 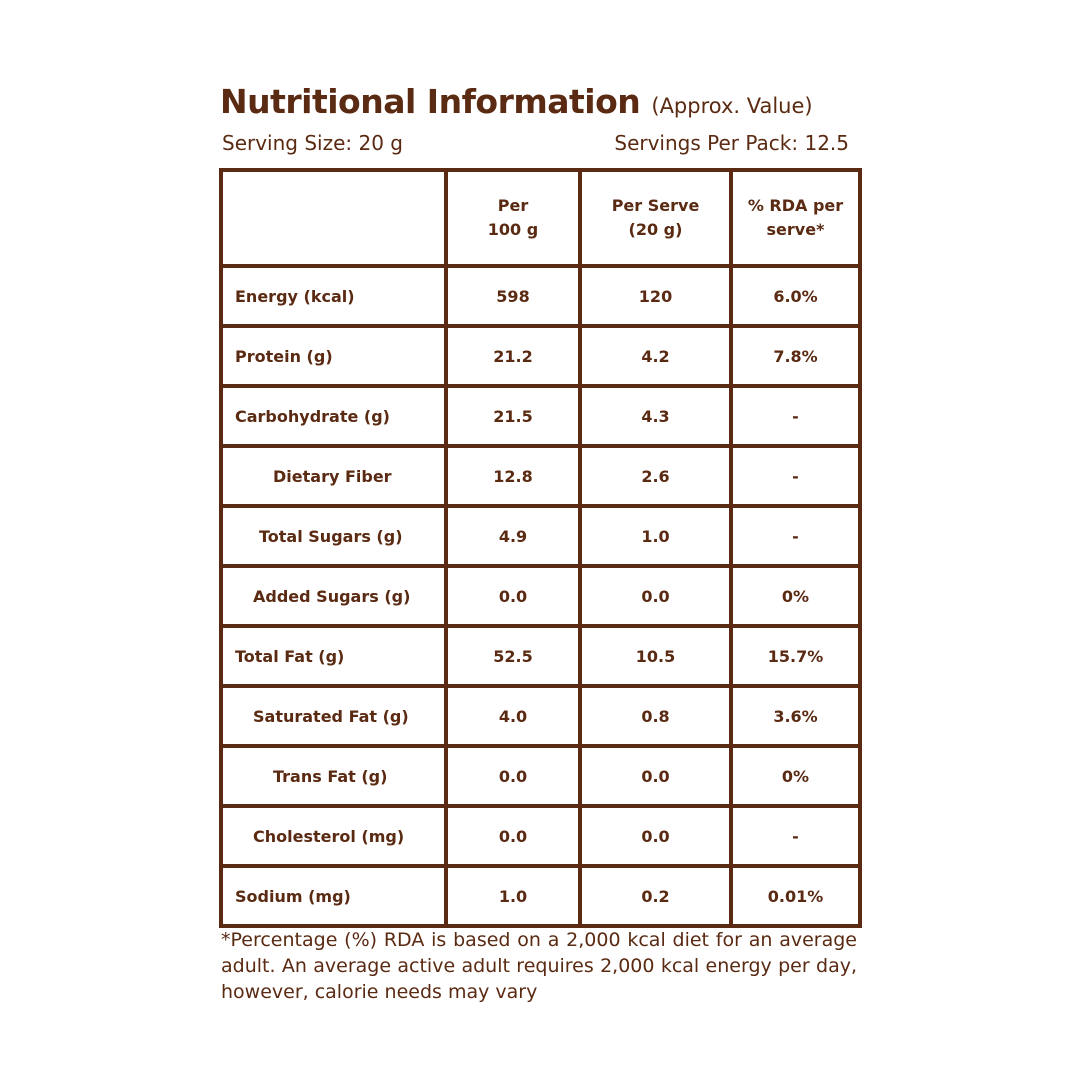 I want to click on header-nutrient, so click(x=333, y=218).